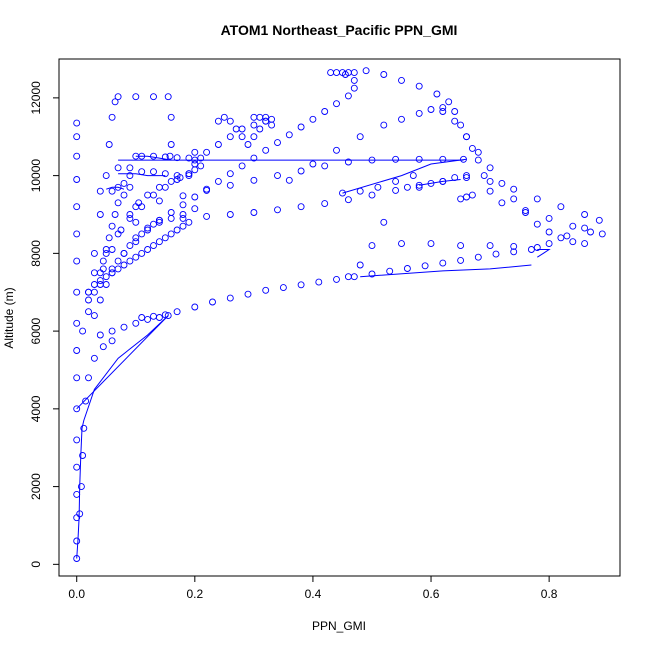 This screenshot has height=650, width=650. I want to click on y-tick-label: 6000, so click(36, 330).